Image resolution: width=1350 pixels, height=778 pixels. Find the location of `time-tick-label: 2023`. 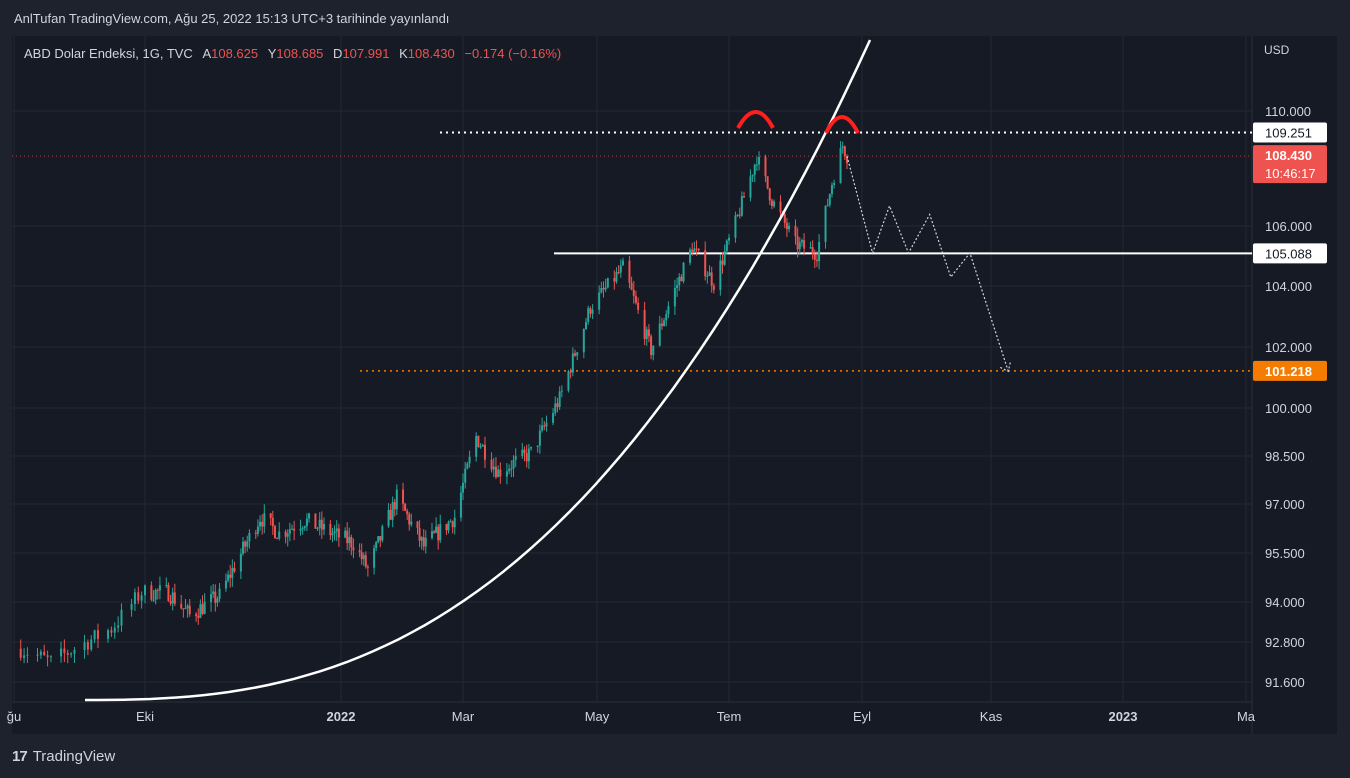

time-tick-label: 2023 is located at coordinates (1123, 716).